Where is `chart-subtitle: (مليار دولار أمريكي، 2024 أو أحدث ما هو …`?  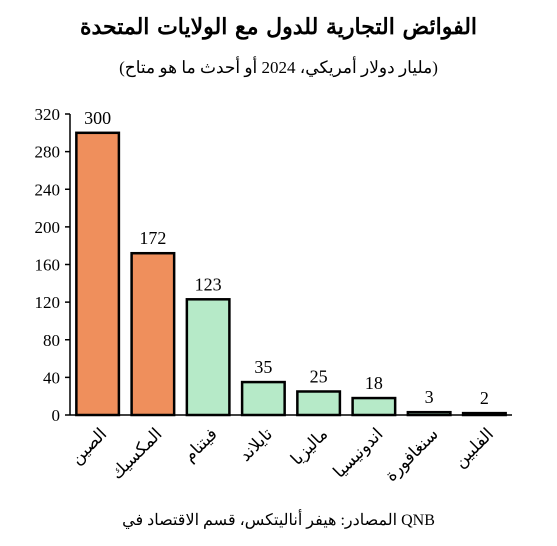
chart-subtitle: (مليار دولار أمريكي، 2024 أو أحدث ما هو … is located at coordinates (278, 67).